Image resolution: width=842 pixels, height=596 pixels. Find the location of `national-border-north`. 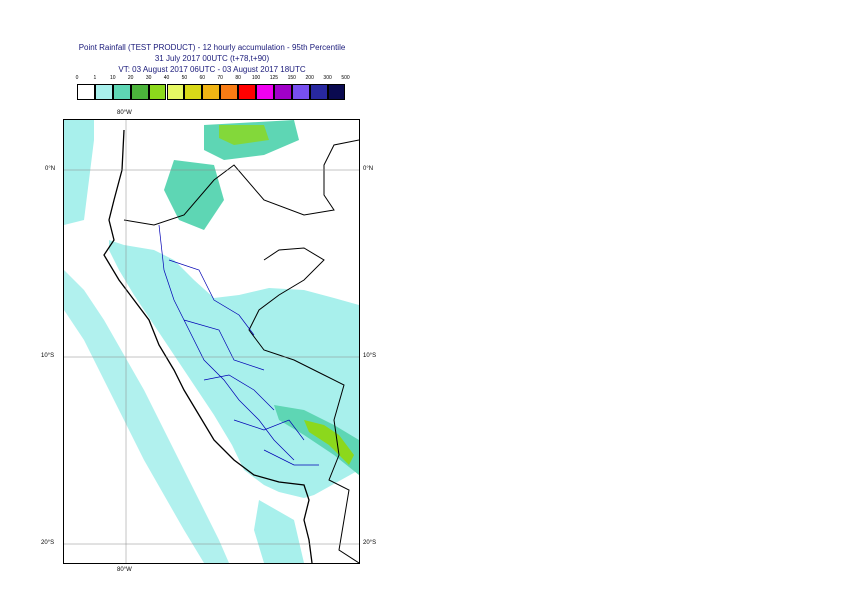

national-border-north is located at coordinates (241, 182).